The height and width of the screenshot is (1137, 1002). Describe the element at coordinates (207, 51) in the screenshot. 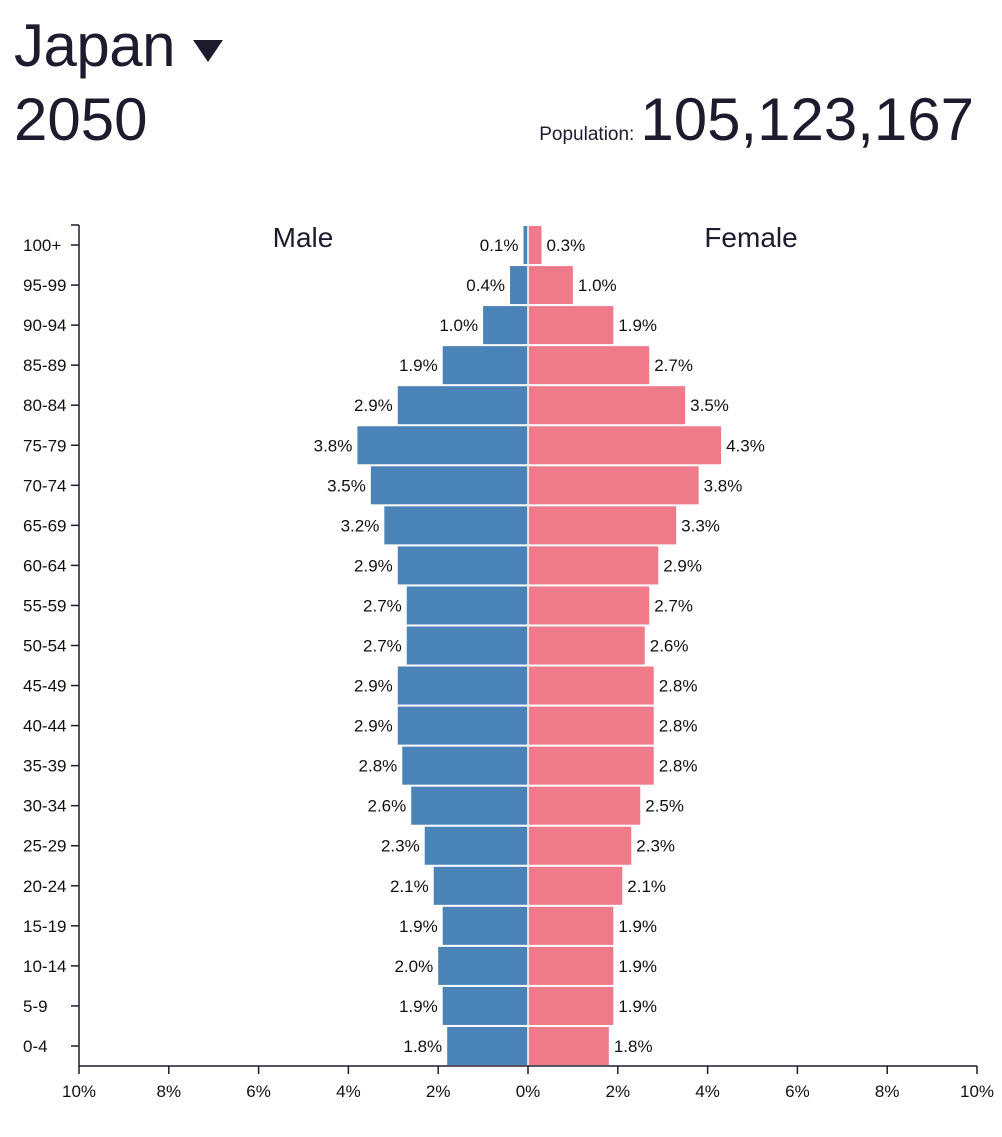

I see `caret-down-icon` at that location.